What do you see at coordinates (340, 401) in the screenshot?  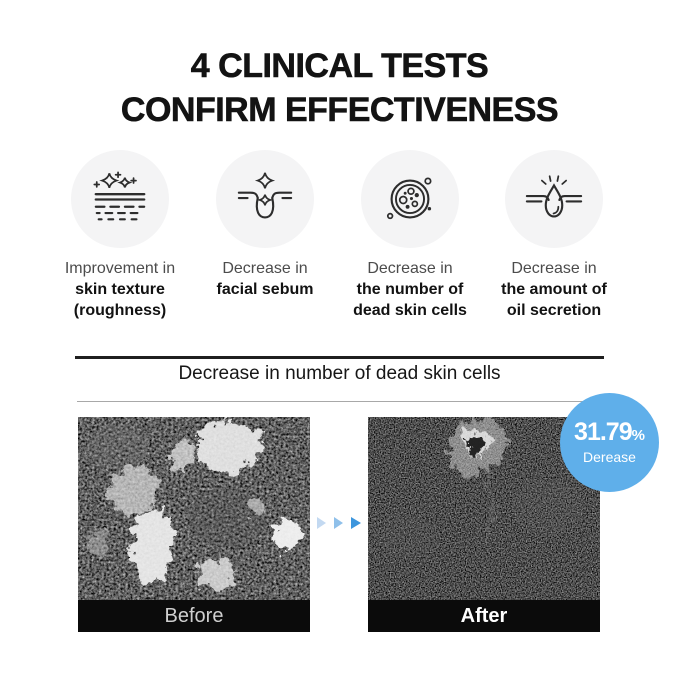 I see `thin-divider` at bounding box center [340, 401].